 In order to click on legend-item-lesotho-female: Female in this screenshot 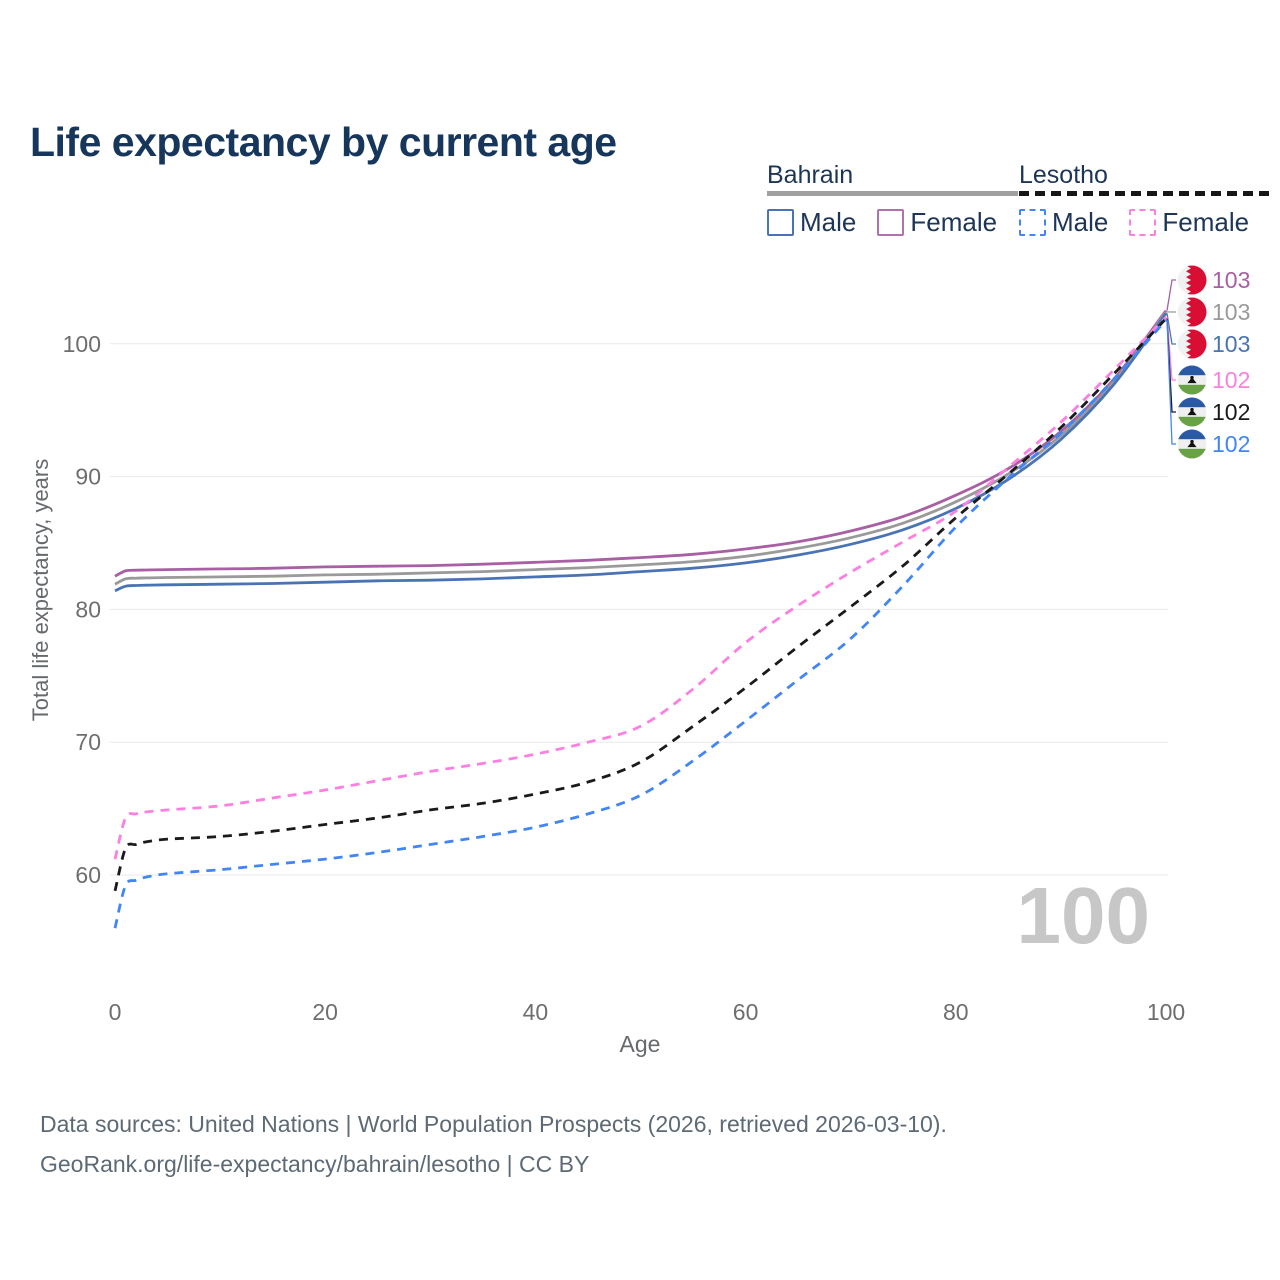, I will do `click(1189, 222)`.